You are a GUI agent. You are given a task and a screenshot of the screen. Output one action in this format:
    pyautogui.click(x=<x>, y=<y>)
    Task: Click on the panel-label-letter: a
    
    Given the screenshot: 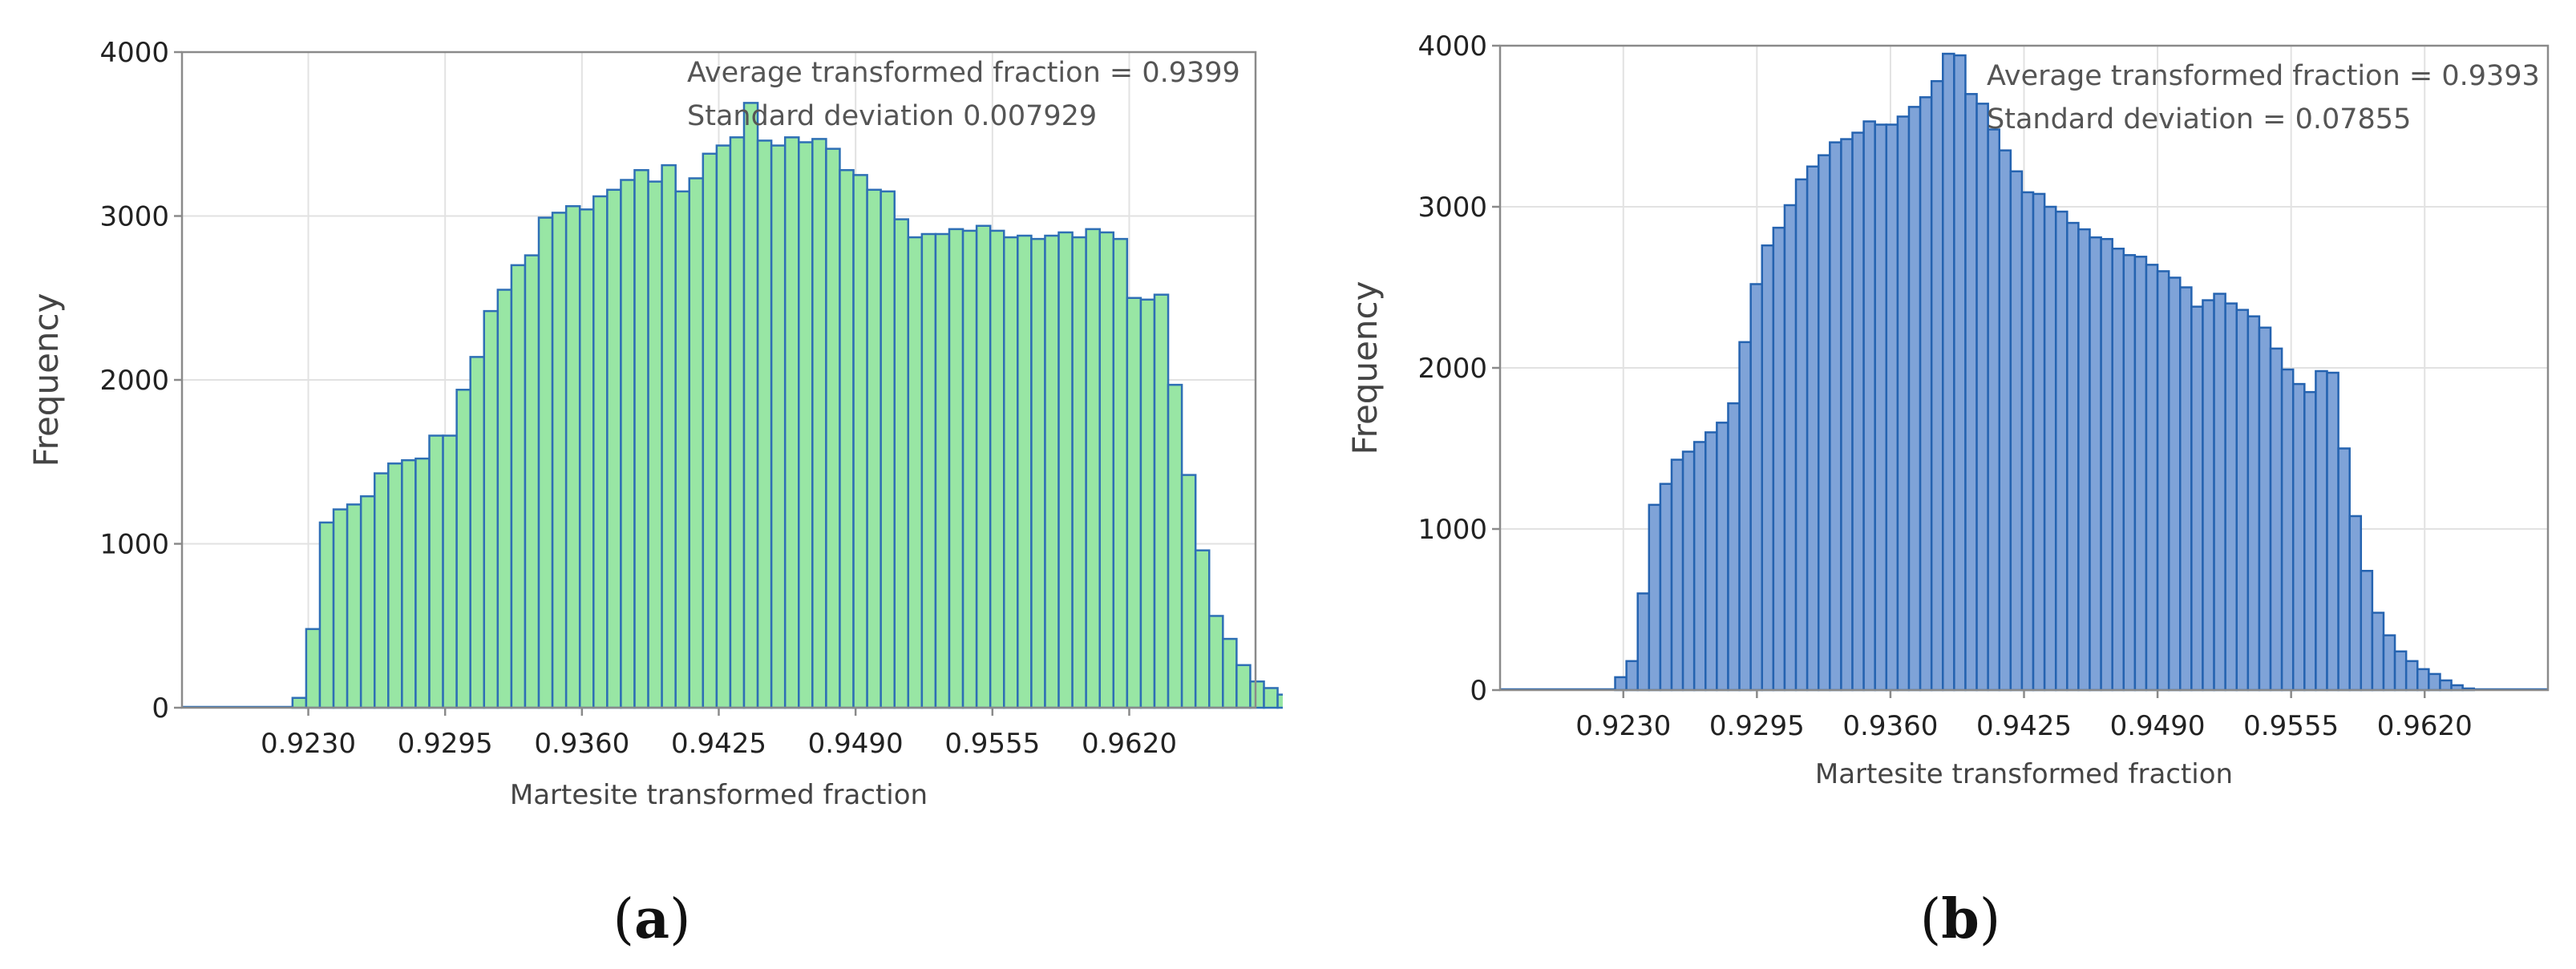 What is the action you would take?
    pyautogui.click(x=651, y=919)
    